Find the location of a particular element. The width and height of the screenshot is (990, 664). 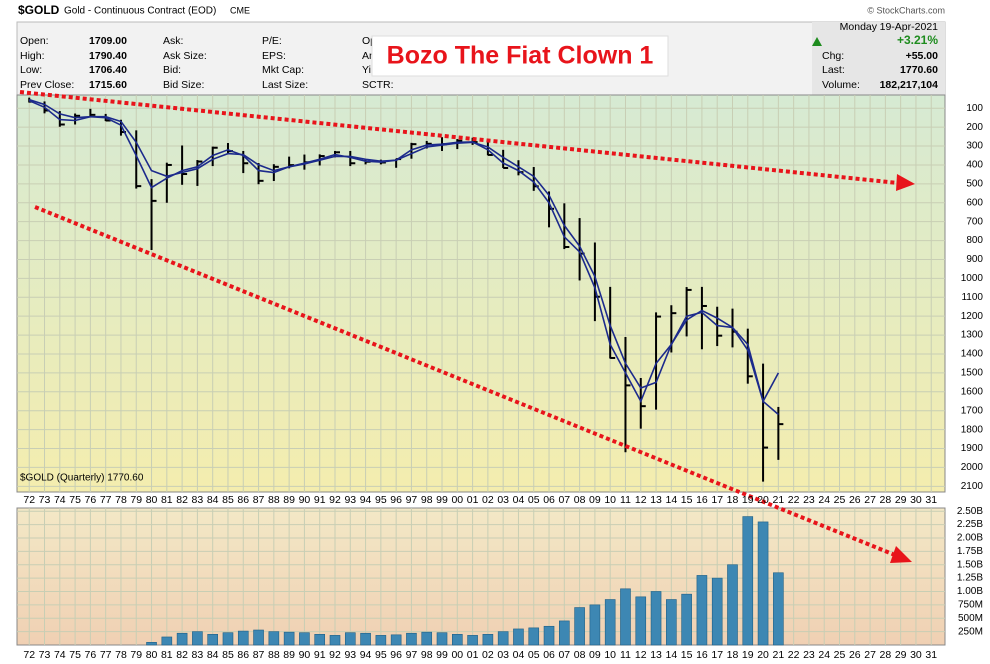

x-tick-label: 89 is located at coordinates (289, 655).